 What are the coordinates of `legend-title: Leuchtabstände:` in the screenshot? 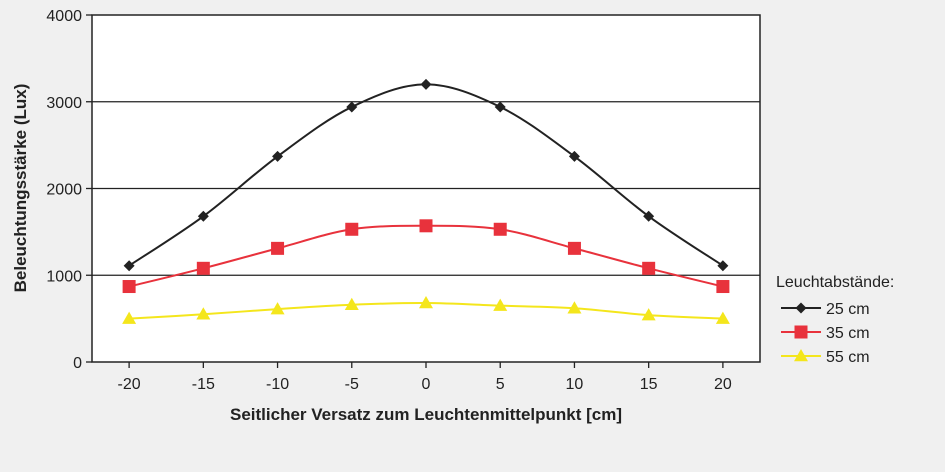 It's located at (835, 282).